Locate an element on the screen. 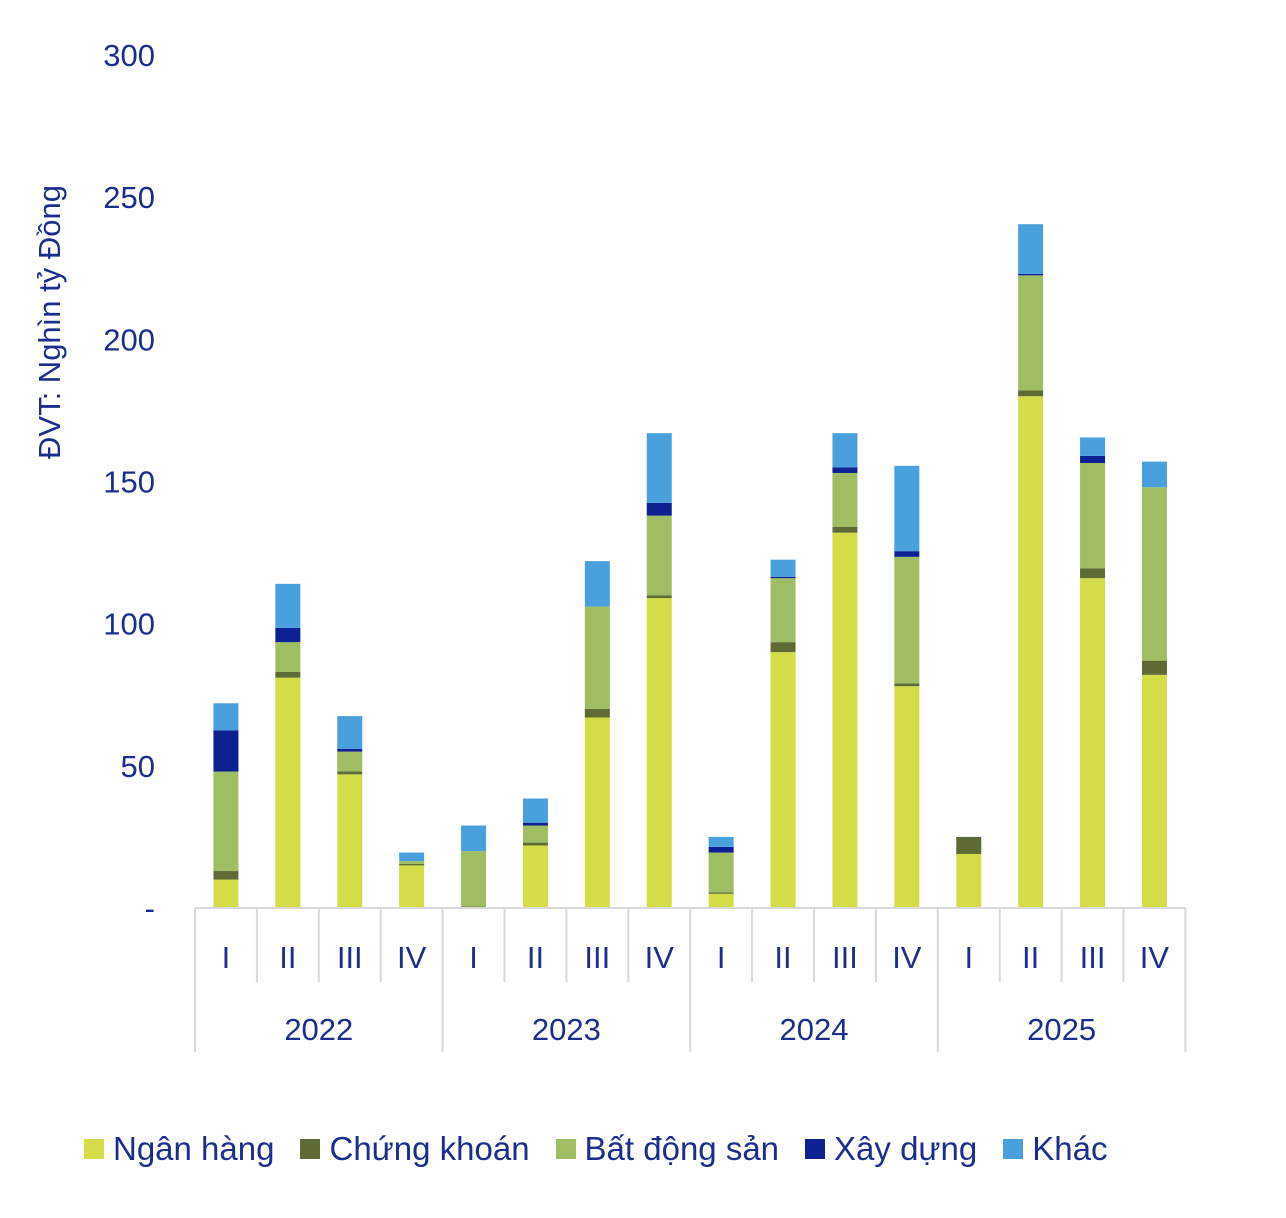 The width and height of the screenshot is (1286, 1218). y-tick-label: 150 is located at coordinates (129, 482).